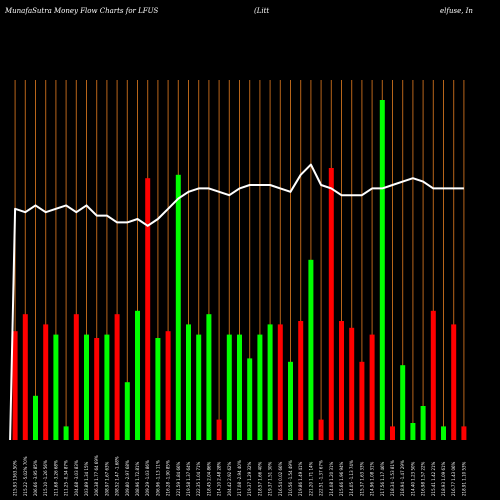 The image size is (500, 500). Describe the element at coordinates (310, 478) in the screenshot. I see `x-tick-label: 221.20 1.71 14%` at that location.